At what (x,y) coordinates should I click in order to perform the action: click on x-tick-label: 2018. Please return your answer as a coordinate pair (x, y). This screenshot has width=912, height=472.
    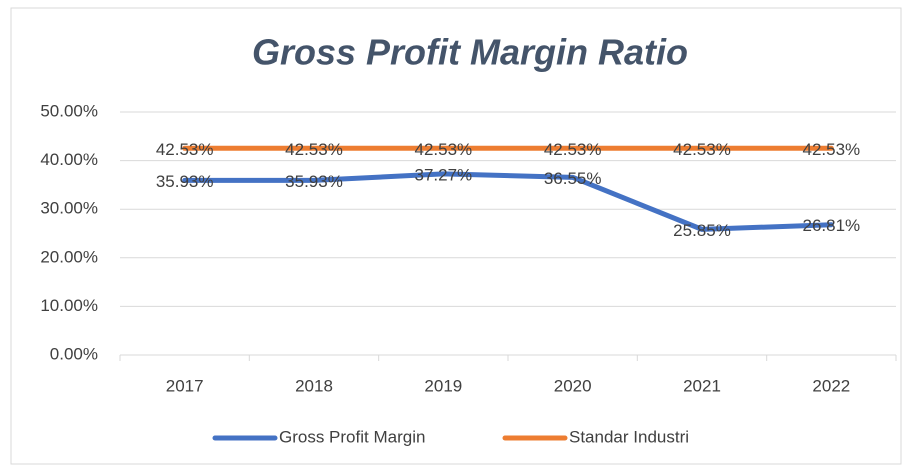
    Looking at the image, I should click on (314, 385).